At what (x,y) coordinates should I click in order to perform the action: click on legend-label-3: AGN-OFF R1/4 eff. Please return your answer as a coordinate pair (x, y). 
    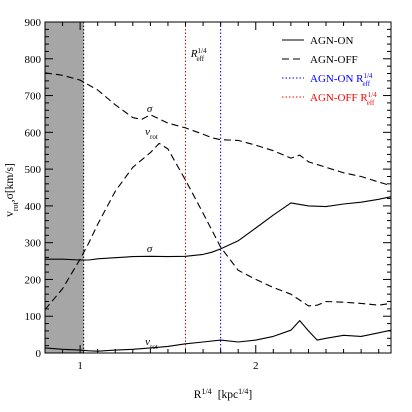
    Looking at the image, I should click on (343, 99).